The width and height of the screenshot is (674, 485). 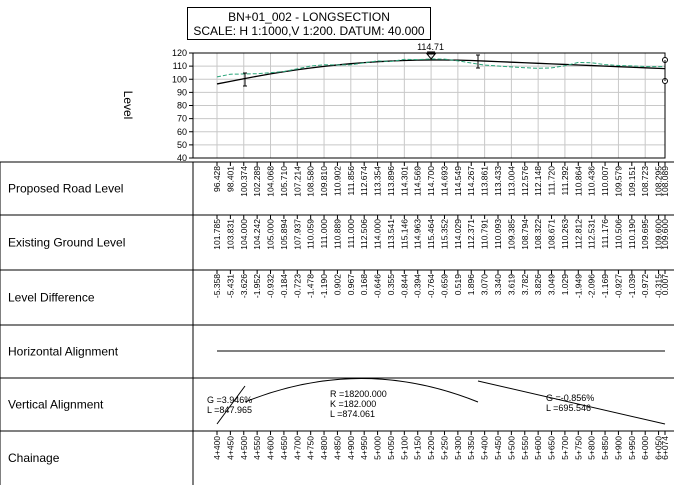 What do you see at coordinates (618, 286) in the screenshot?
I see `band-value: -0.927` at bounding box center [618, 286].